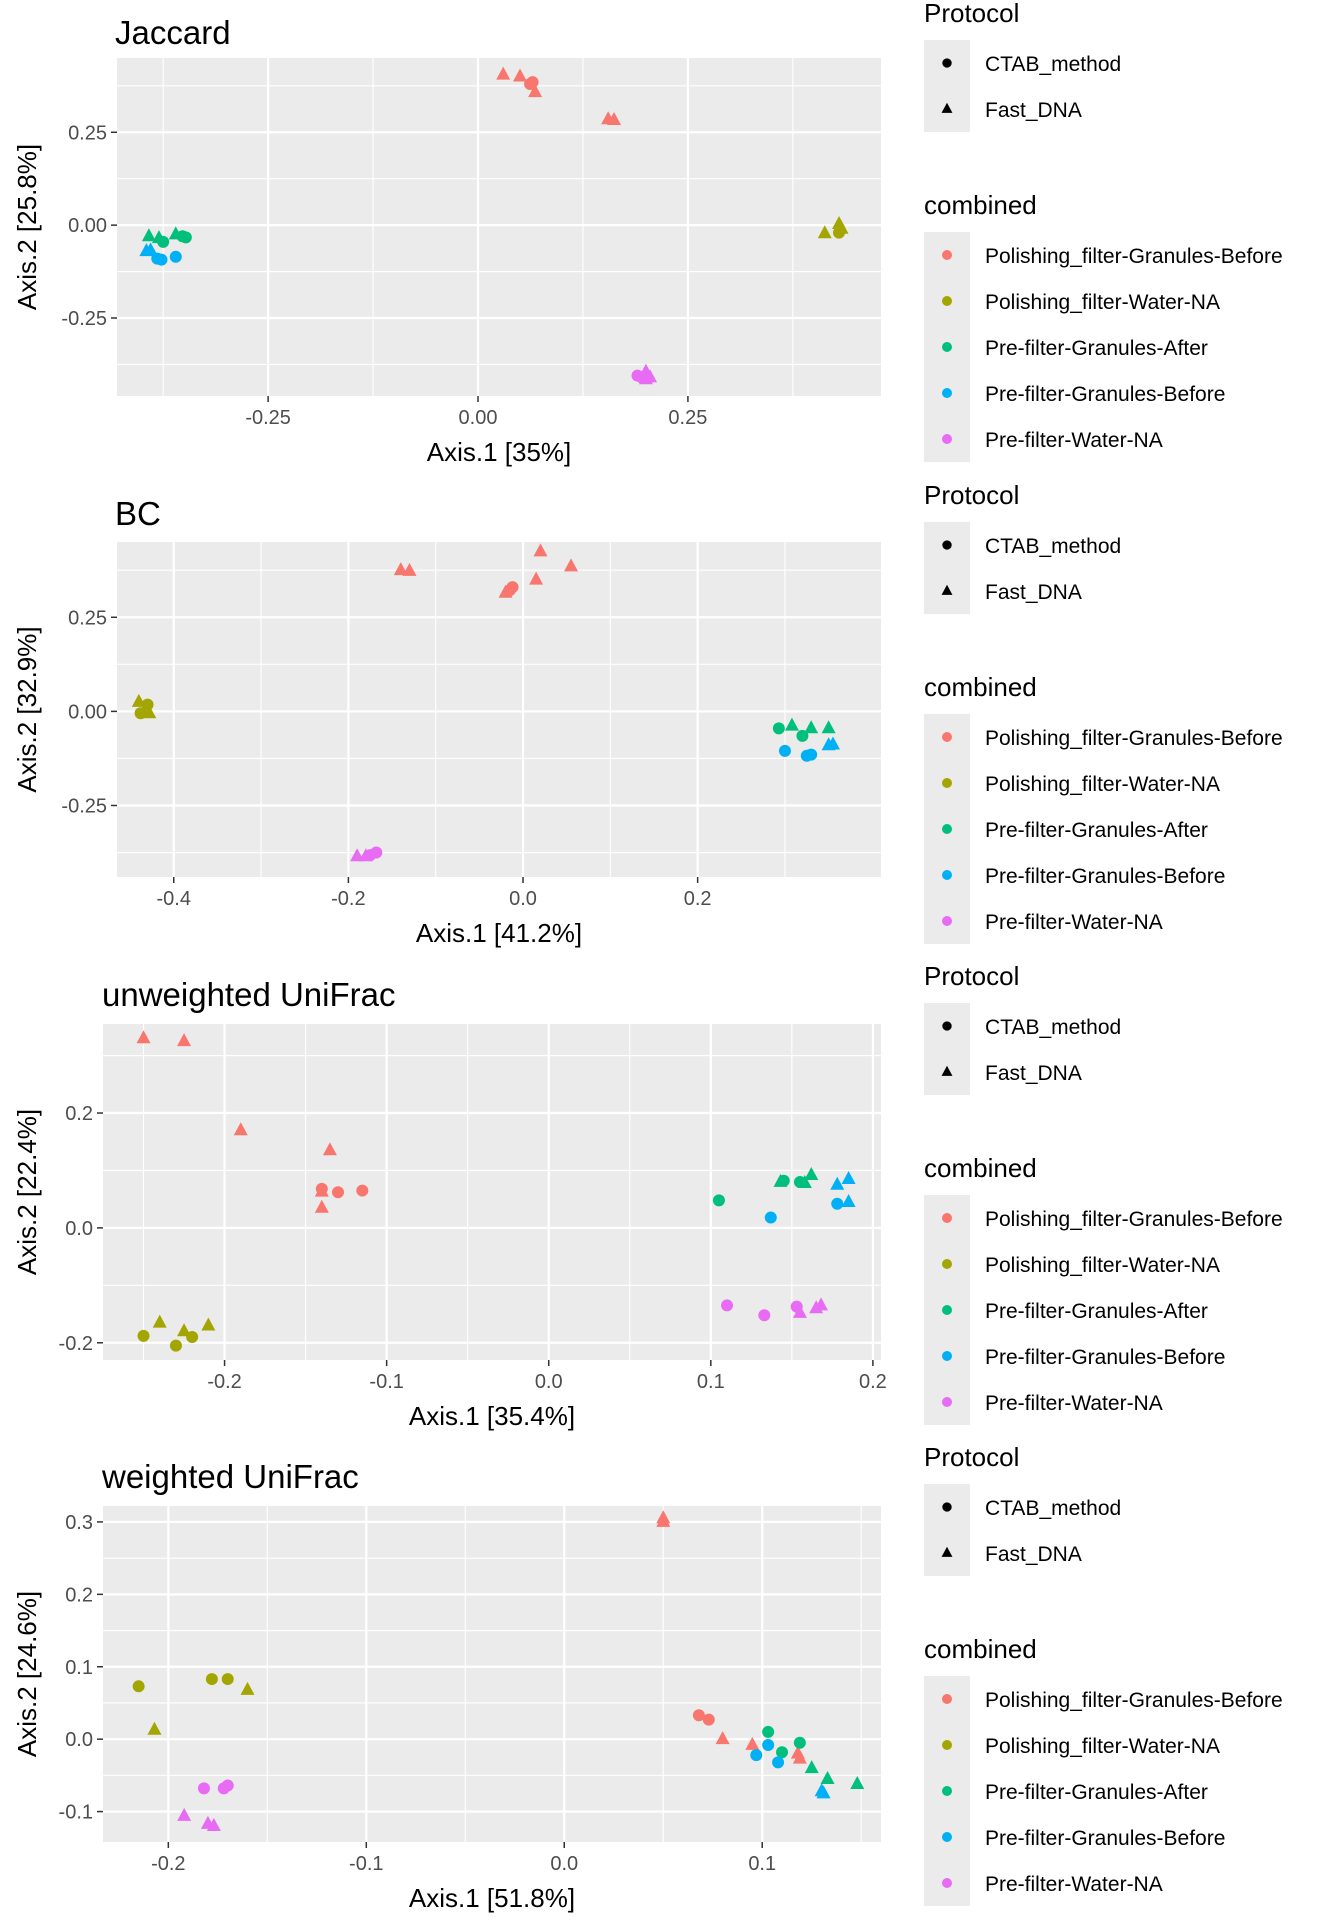 The width and height of the screenshot is (1344, 1920). Describe the element at coordinates (478, 418) in the screenshot. I see `x-tick-label: 0.00` at that location.